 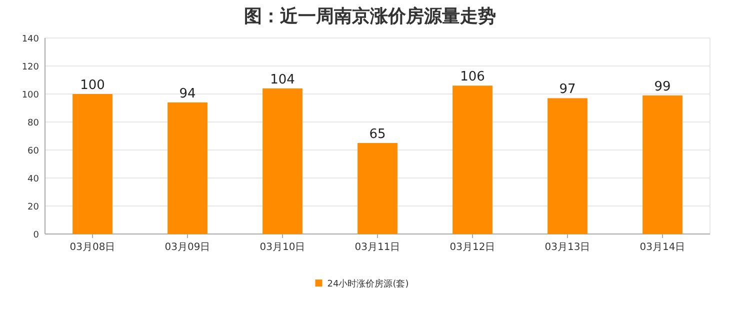 What do you see at coordinates (370, 16) in the screenshot?
I see `chart-title: 图：近一周南京涨价房源量走势` at bounding box center [370, 16].